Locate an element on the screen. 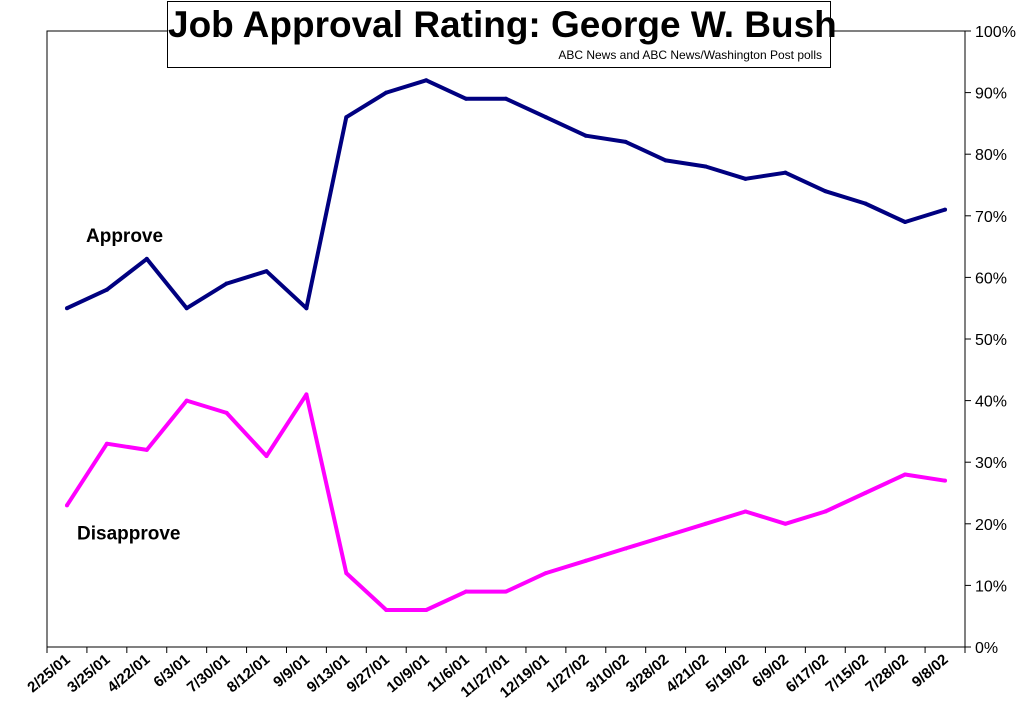  y-tick-label: 40% is located at coordinates (991, 402).